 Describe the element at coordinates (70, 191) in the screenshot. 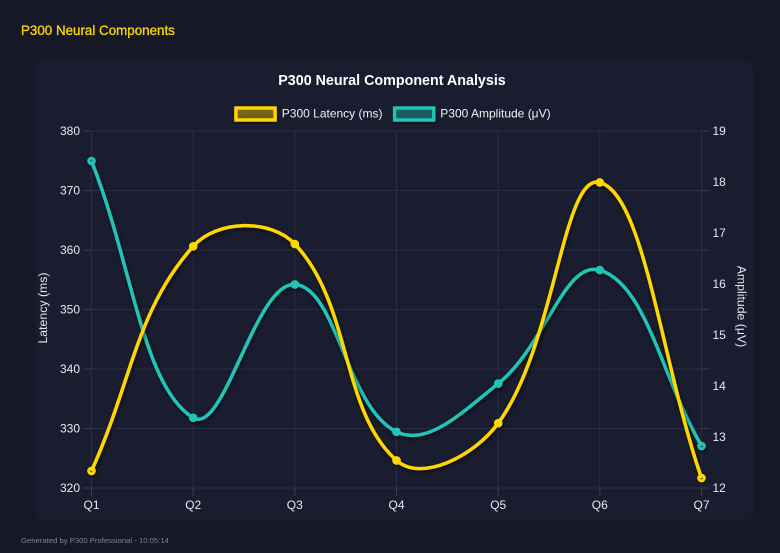

I see `svg-text: 370` at that location.